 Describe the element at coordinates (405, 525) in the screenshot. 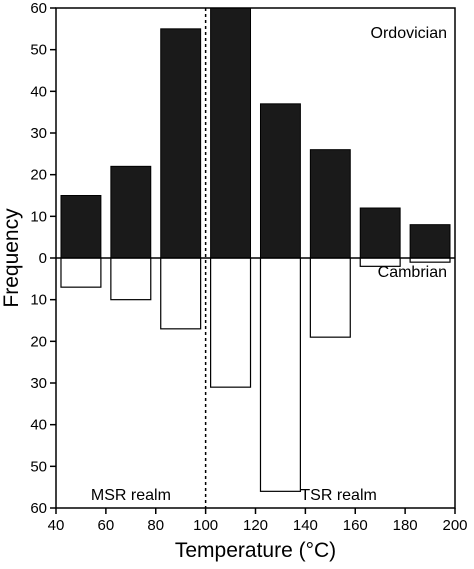

I see `x-tick-label: 180` at that location.